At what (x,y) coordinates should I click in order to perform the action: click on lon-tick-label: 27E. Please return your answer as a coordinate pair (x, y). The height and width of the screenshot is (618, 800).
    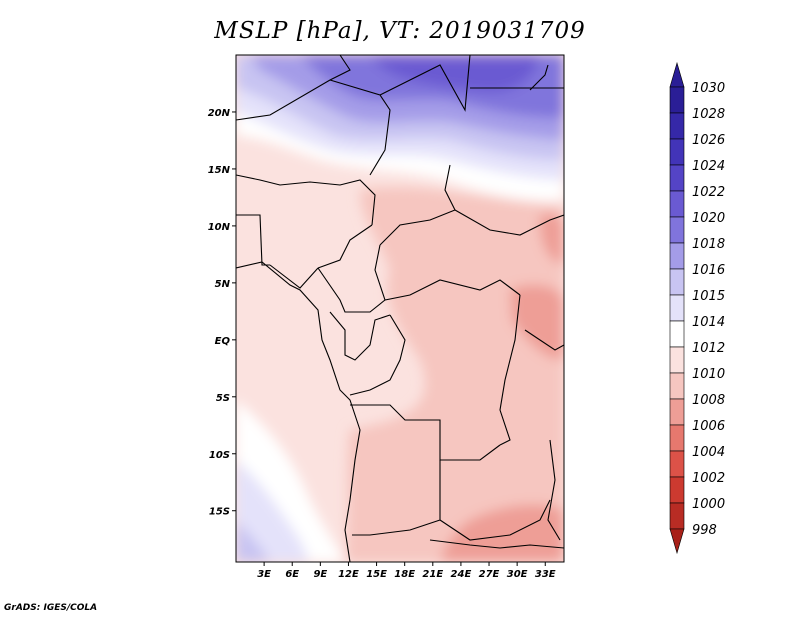
    Looking at the image, I should click on (489, 574).